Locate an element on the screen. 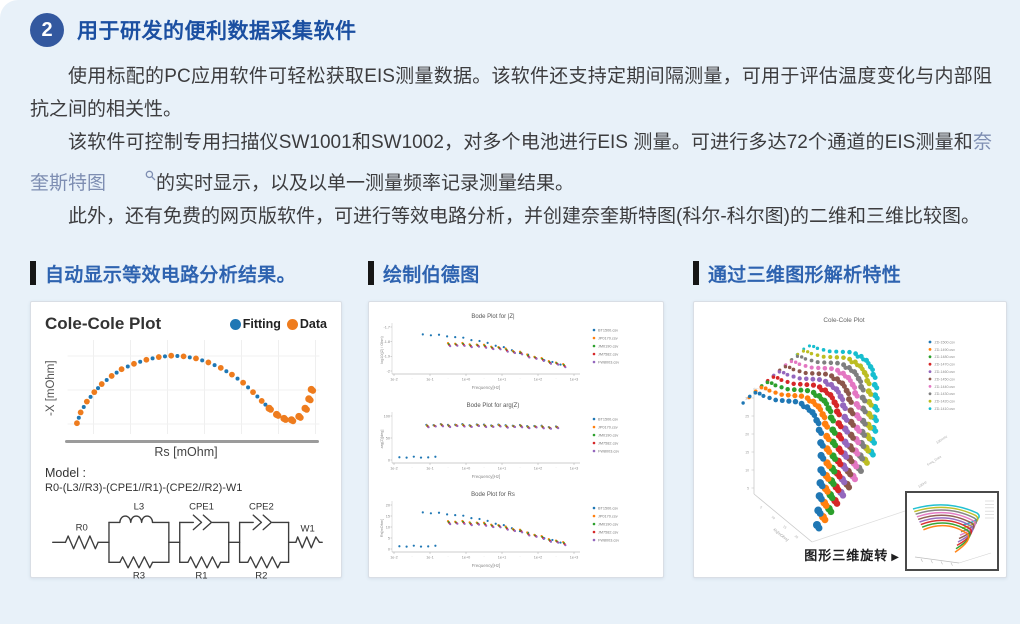  equivalent-circuit-diagram: R0 L3 R3 CPE1 R1 CPE2 R2 W1 is located at coordinates (187, 542).